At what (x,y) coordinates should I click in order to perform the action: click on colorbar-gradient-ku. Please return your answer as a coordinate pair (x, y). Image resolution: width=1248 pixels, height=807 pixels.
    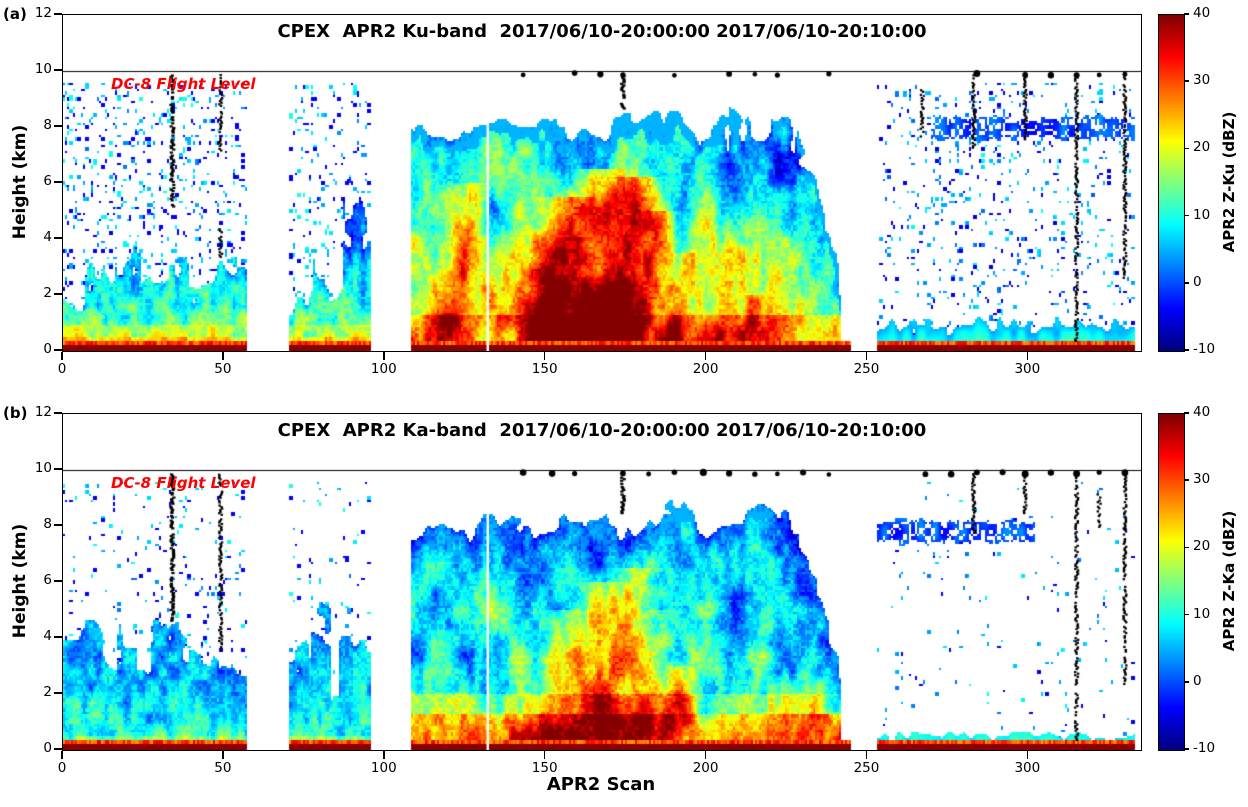
    Looking at the image, I should click on (1171, 183).